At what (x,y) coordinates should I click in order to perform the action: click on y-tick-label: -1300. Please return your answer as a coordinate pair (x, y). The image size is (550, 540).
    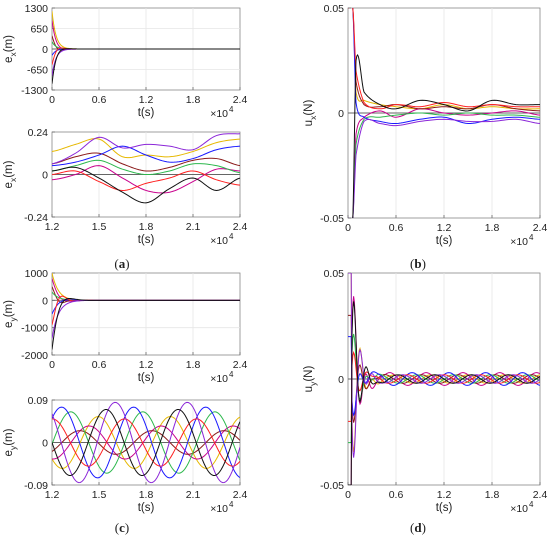
    Looking at the image, I should click on (34, 91).